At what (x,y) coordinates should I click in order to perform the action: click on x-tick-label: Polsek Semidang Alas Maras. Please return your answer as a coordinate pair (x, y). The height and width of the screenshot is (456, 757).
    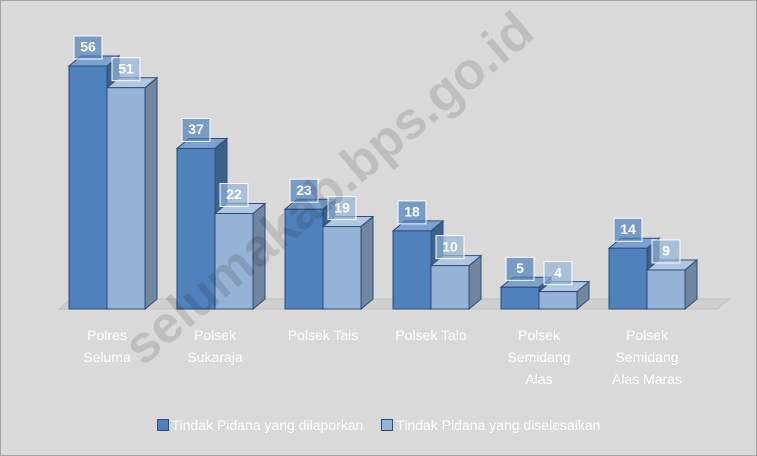
    Looking at the image, I should click on (647, 357).